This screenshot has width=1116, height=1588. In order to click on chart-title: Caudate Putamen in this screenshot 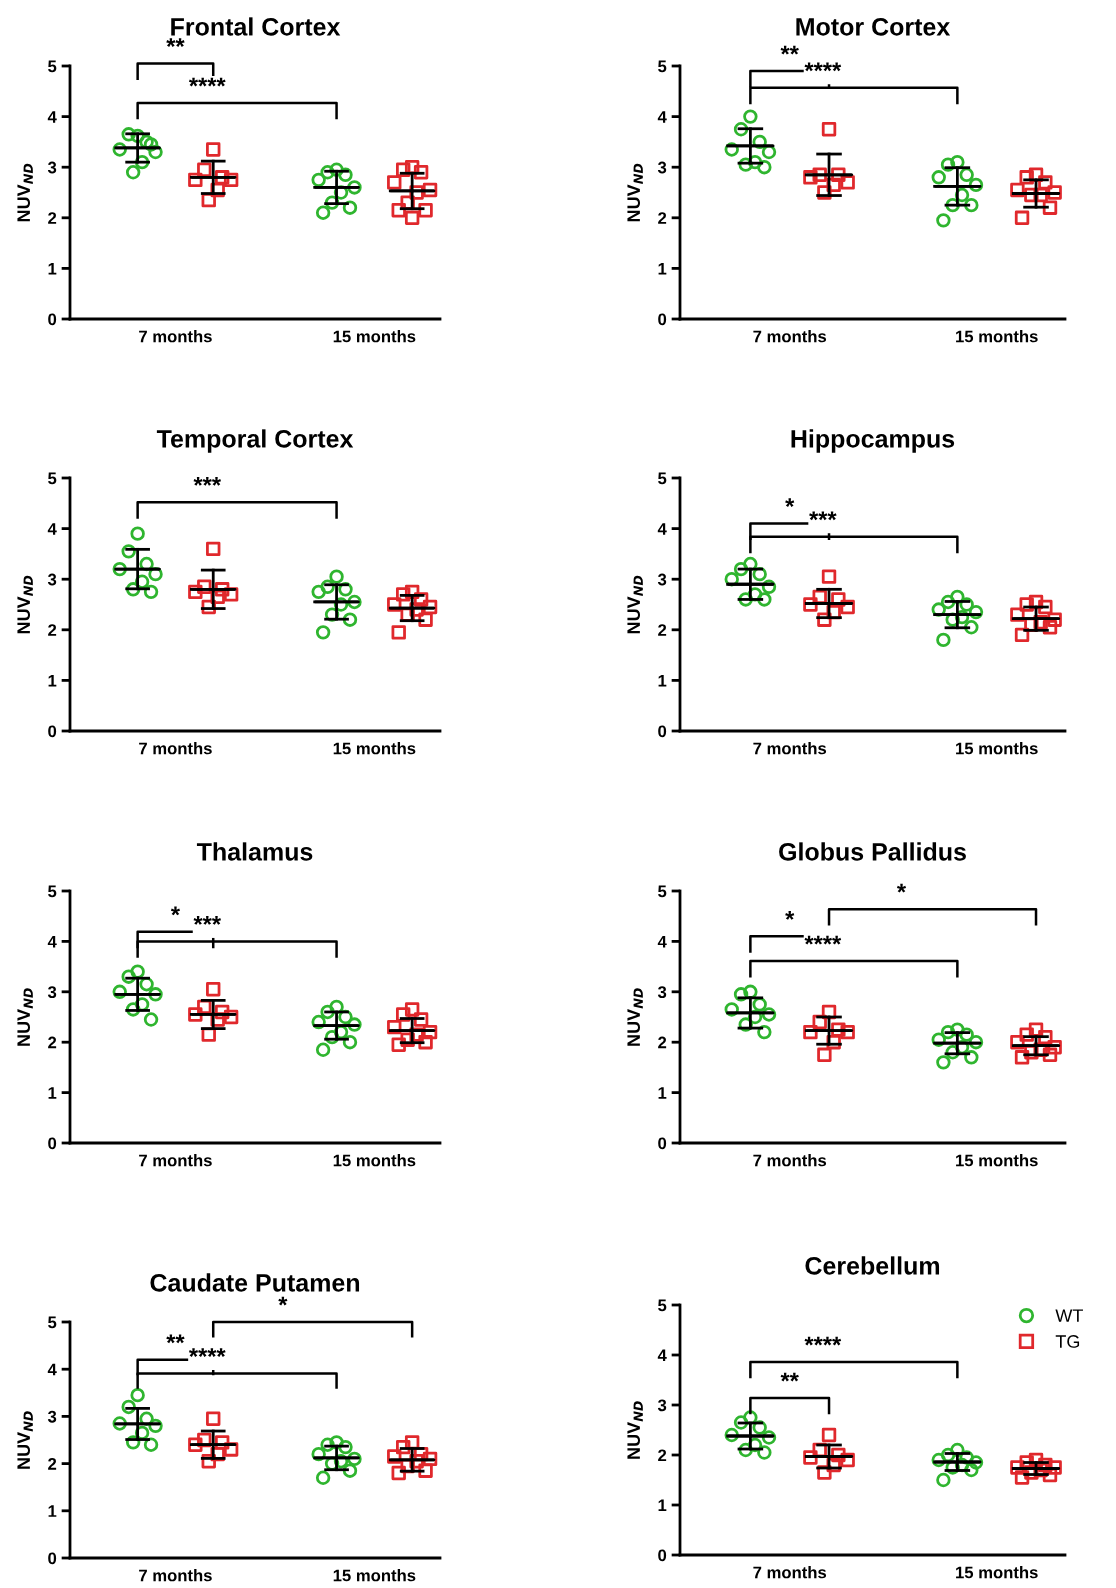, I will do `click(255, 1282)`.